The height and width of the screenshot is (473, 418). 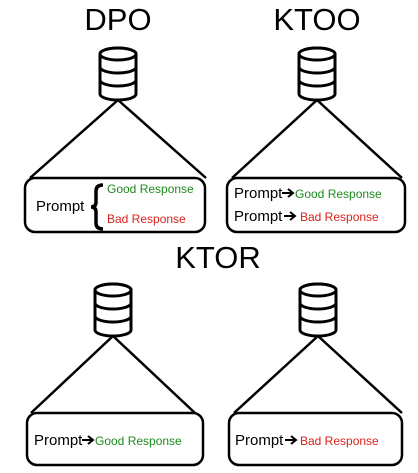 I want to click on ktor-left-good-response: Good Response, so click(x=138, y=441).